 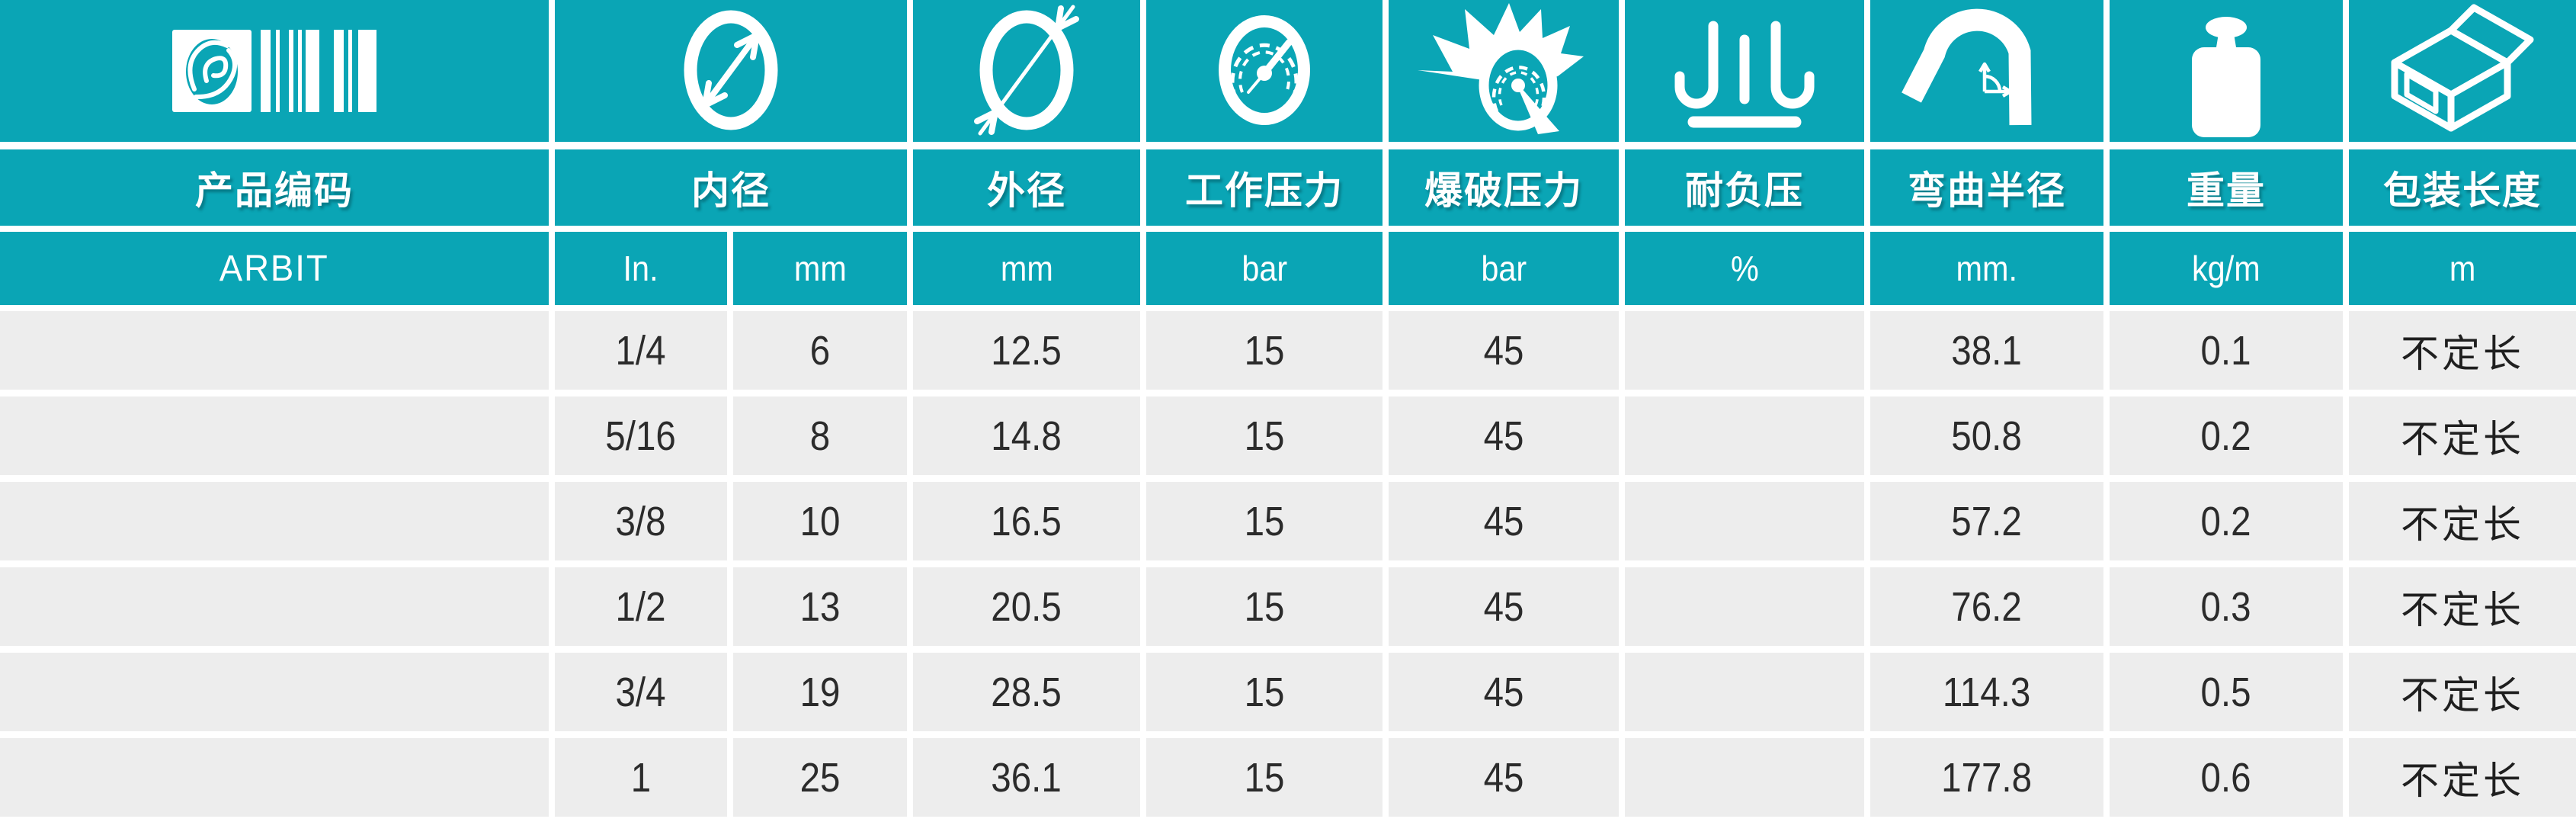 I want to click on header-burst-pressure: 爆破压力, so click(x=1504, y=187).